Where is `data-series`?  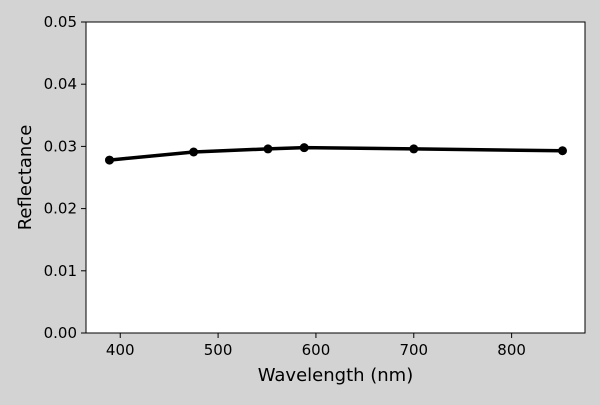
data-series is located at coordinates (335, 154).